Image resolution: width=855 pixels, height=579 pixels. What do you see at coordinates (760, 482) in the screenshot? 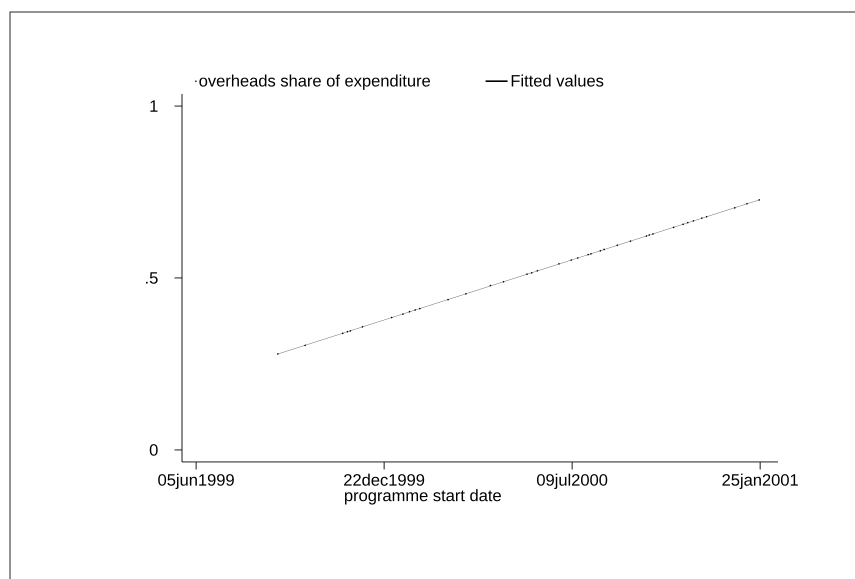
I see `x-tick-label: 25jan2001` at bounding box center [760, 482].